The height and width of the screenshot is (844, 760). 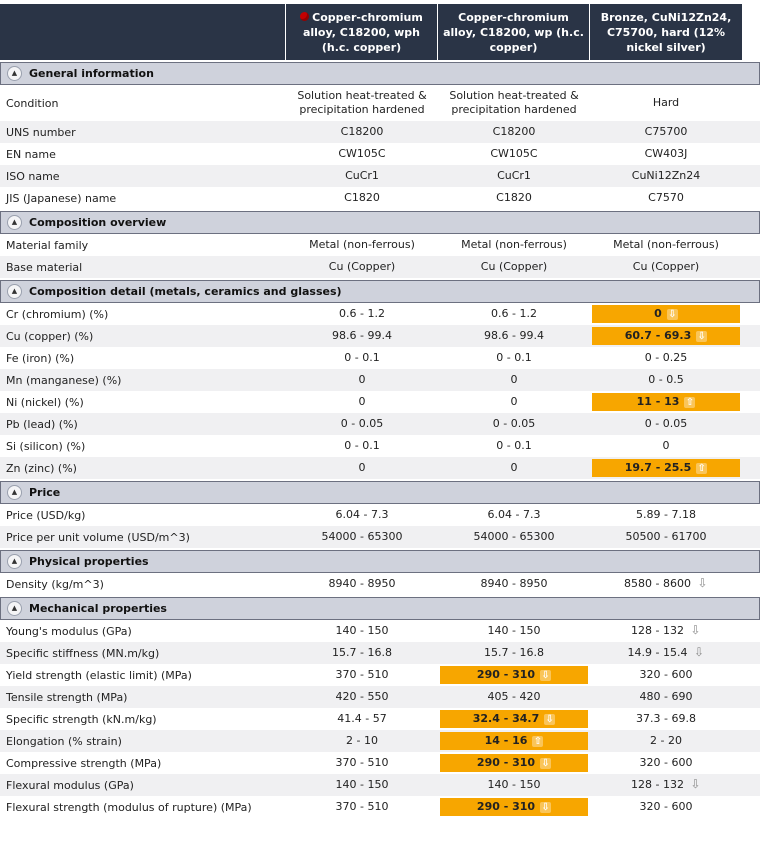 What do you see at coordinates (46, 446) in the screenshot?
I see `row-label: Si (silicon) (%)` at bounding box center [46, 446].